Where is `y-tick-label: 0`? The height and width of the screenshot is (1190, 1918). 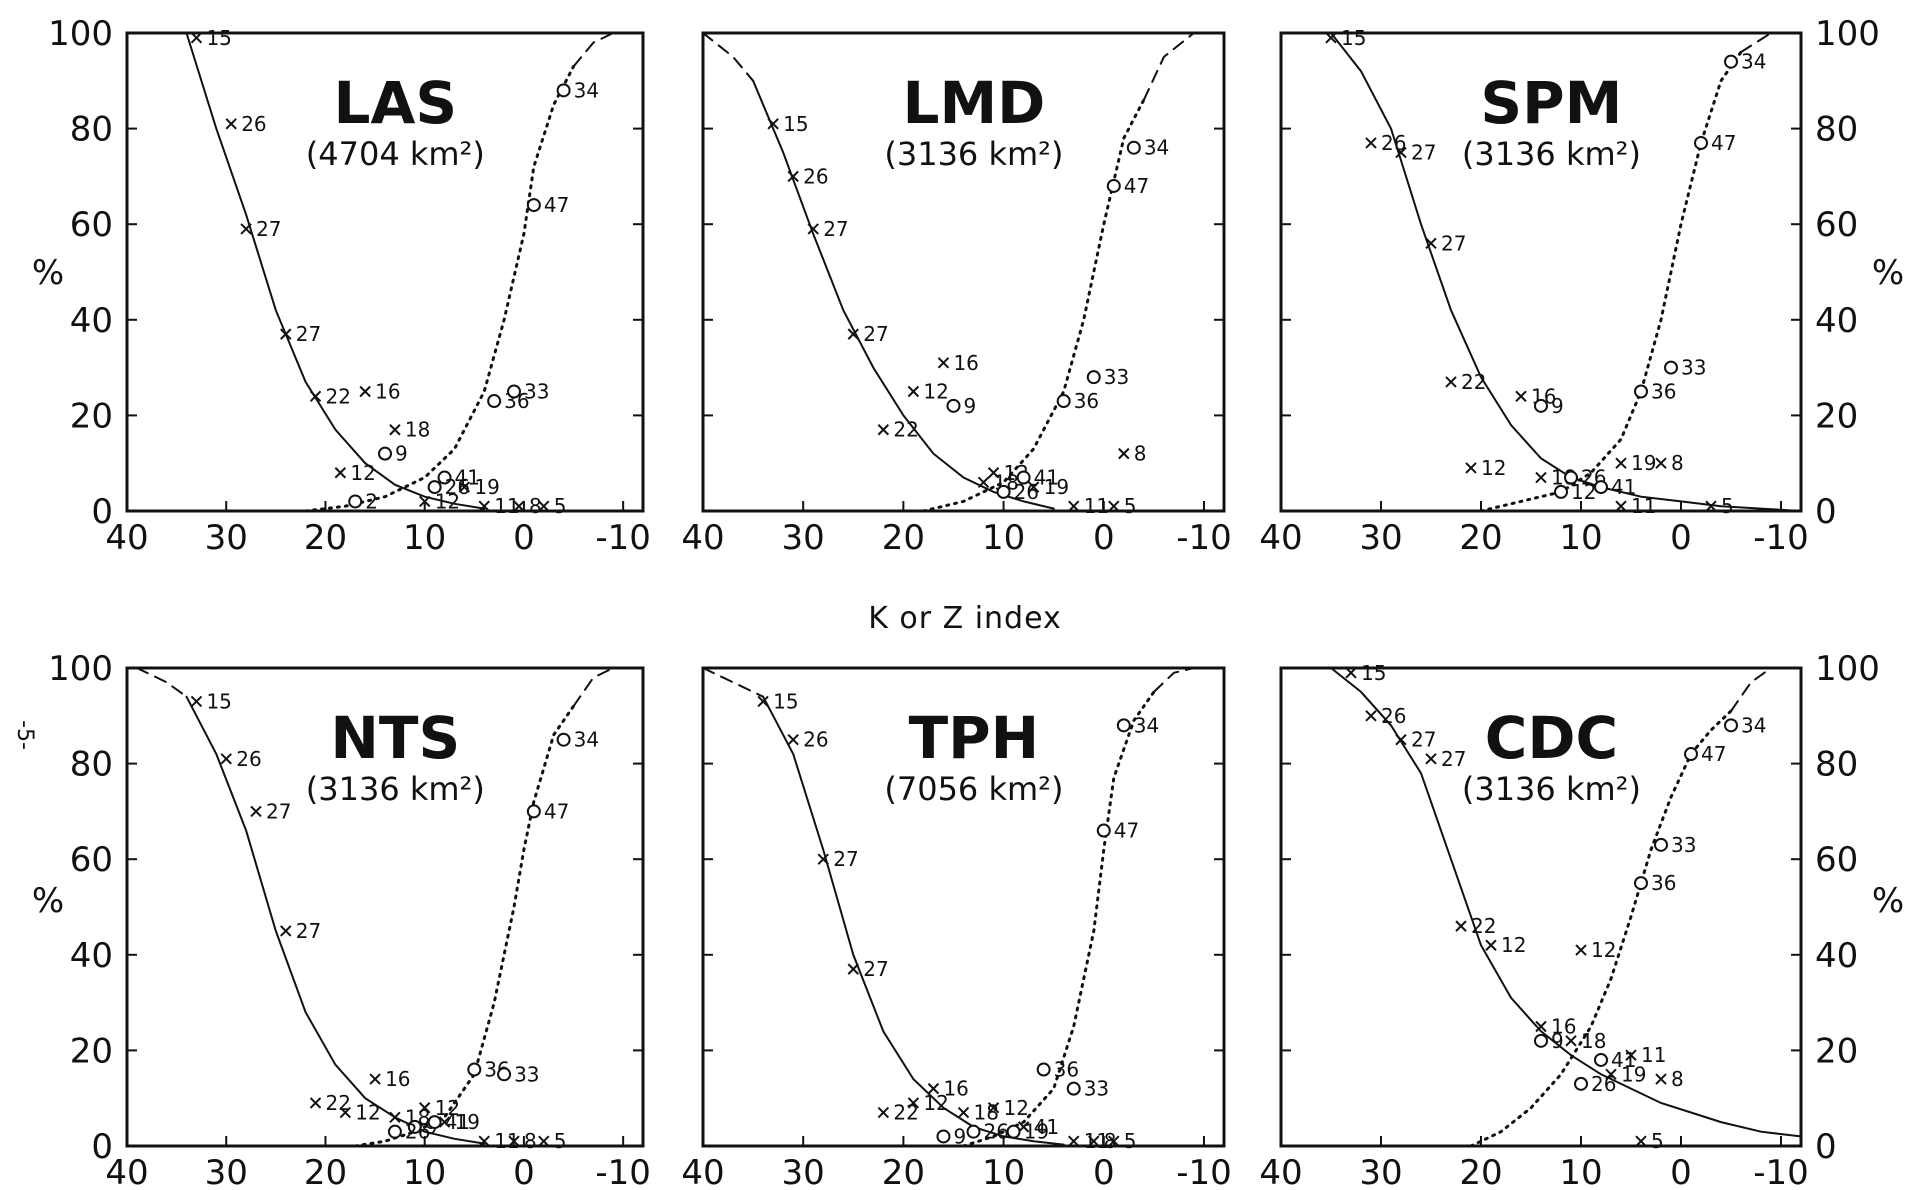 y-tick-label: 0 is located at coordinates (102, 1147).